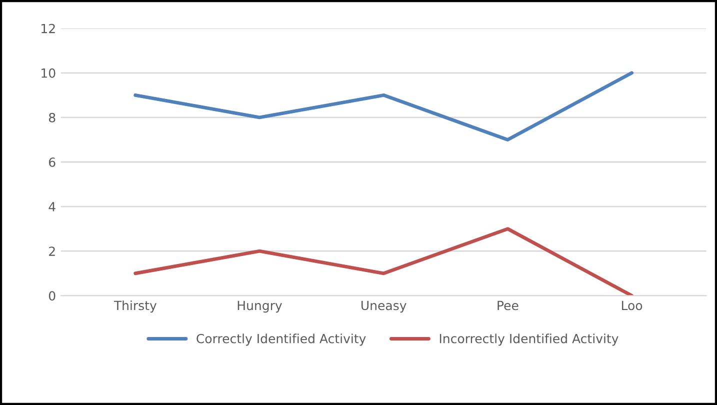 The height and width of the screenshot is (405, 717). I want to click on y-tick-label: 4, so click(52, 207).